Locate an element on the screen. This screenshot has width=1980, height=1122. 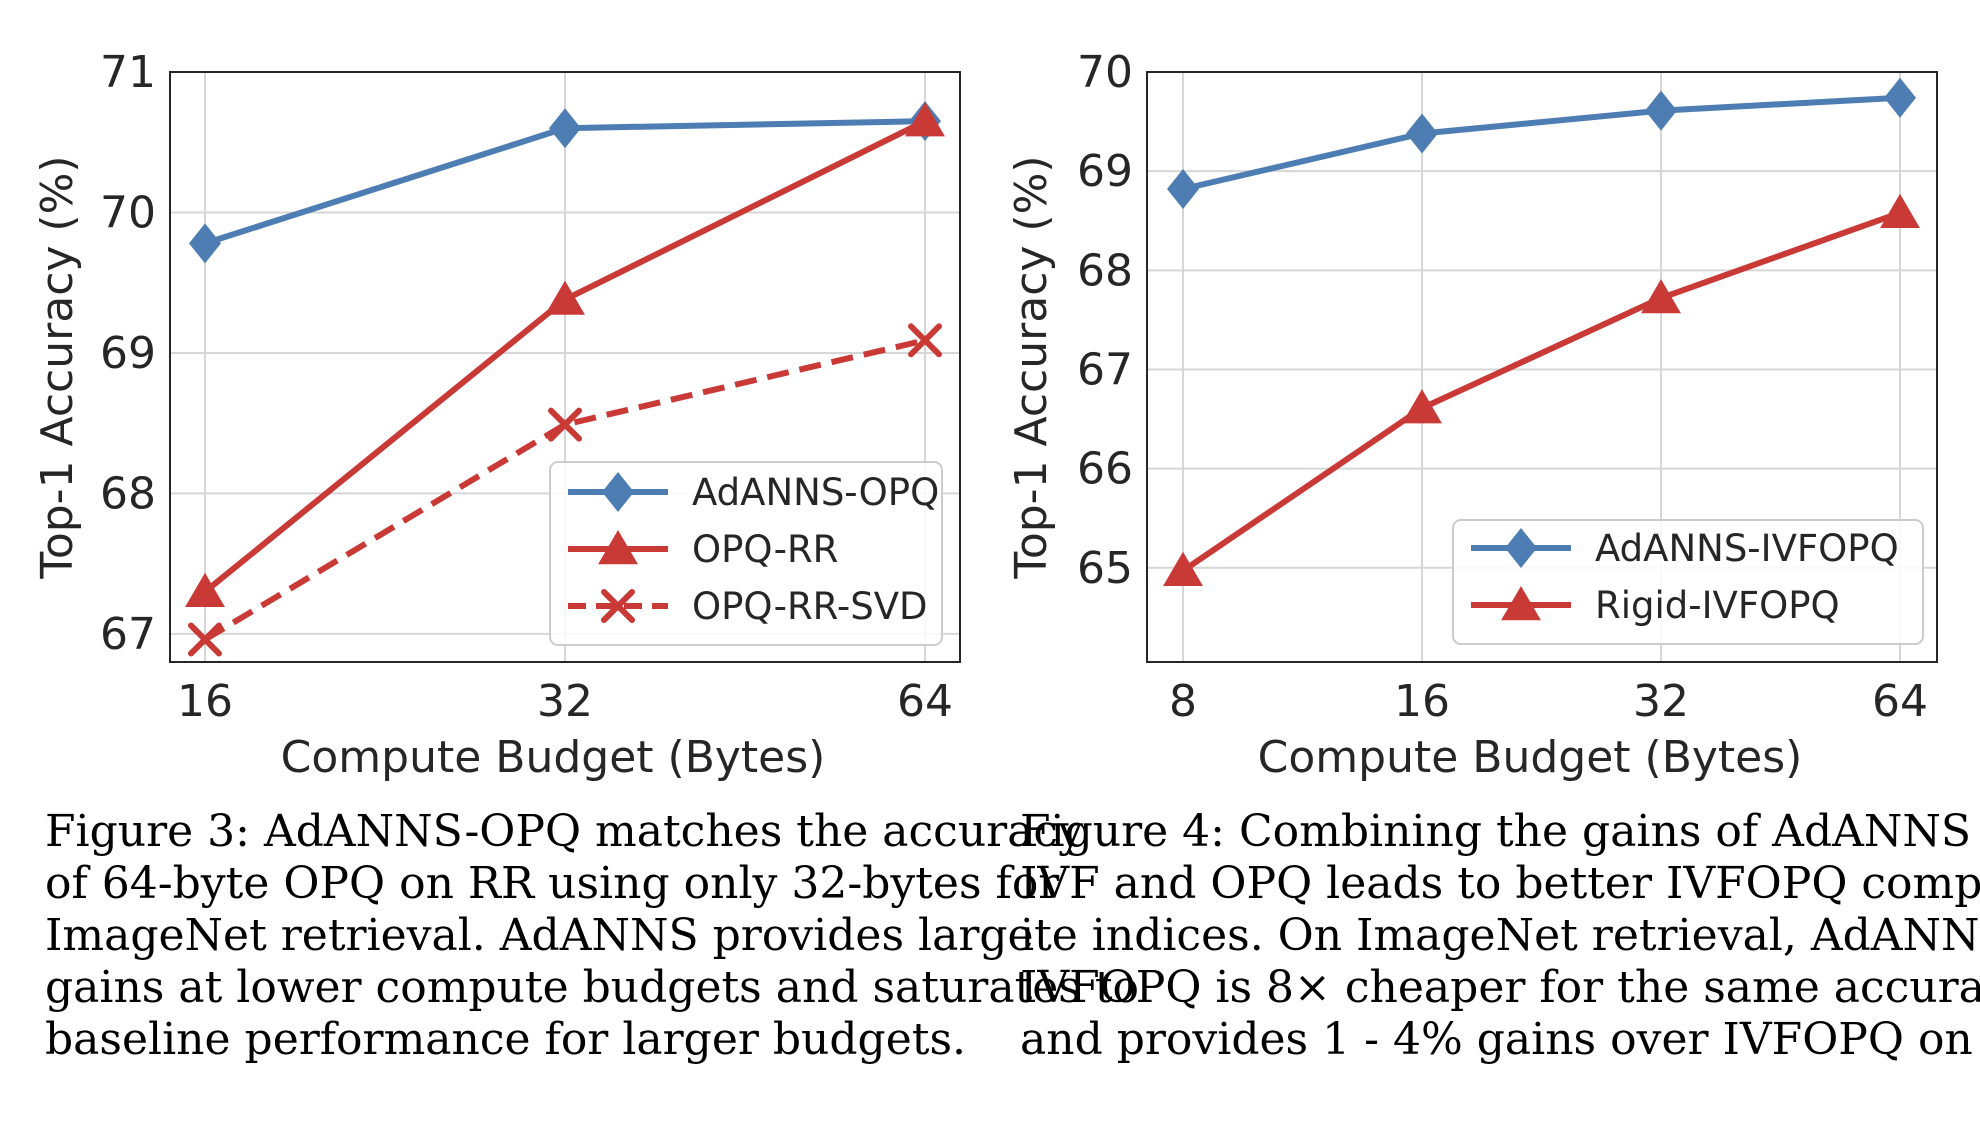
legend-label-rigid-ivfopq: Rigid-IVFOPQ is located at coordinates (1717, 605).